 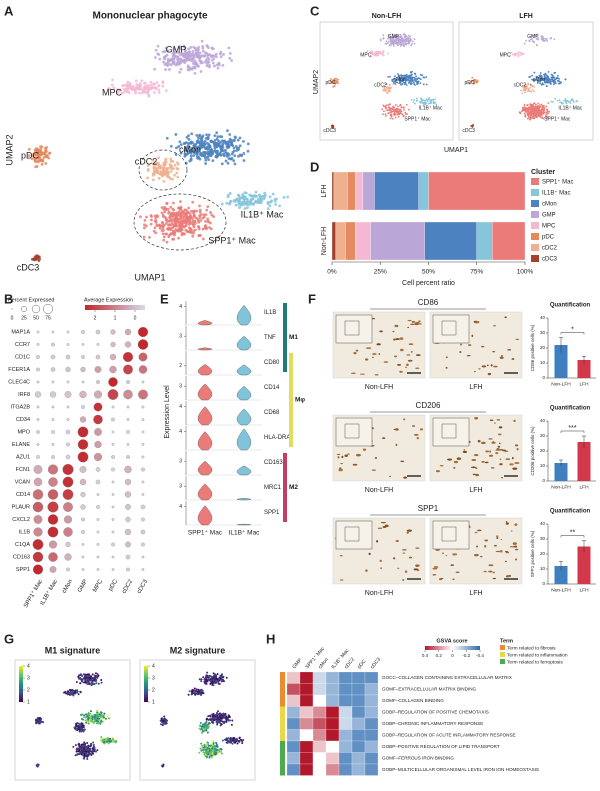 I want to click on cluster-label: IL1B⁺ Mac, so click(x=431, y=108).